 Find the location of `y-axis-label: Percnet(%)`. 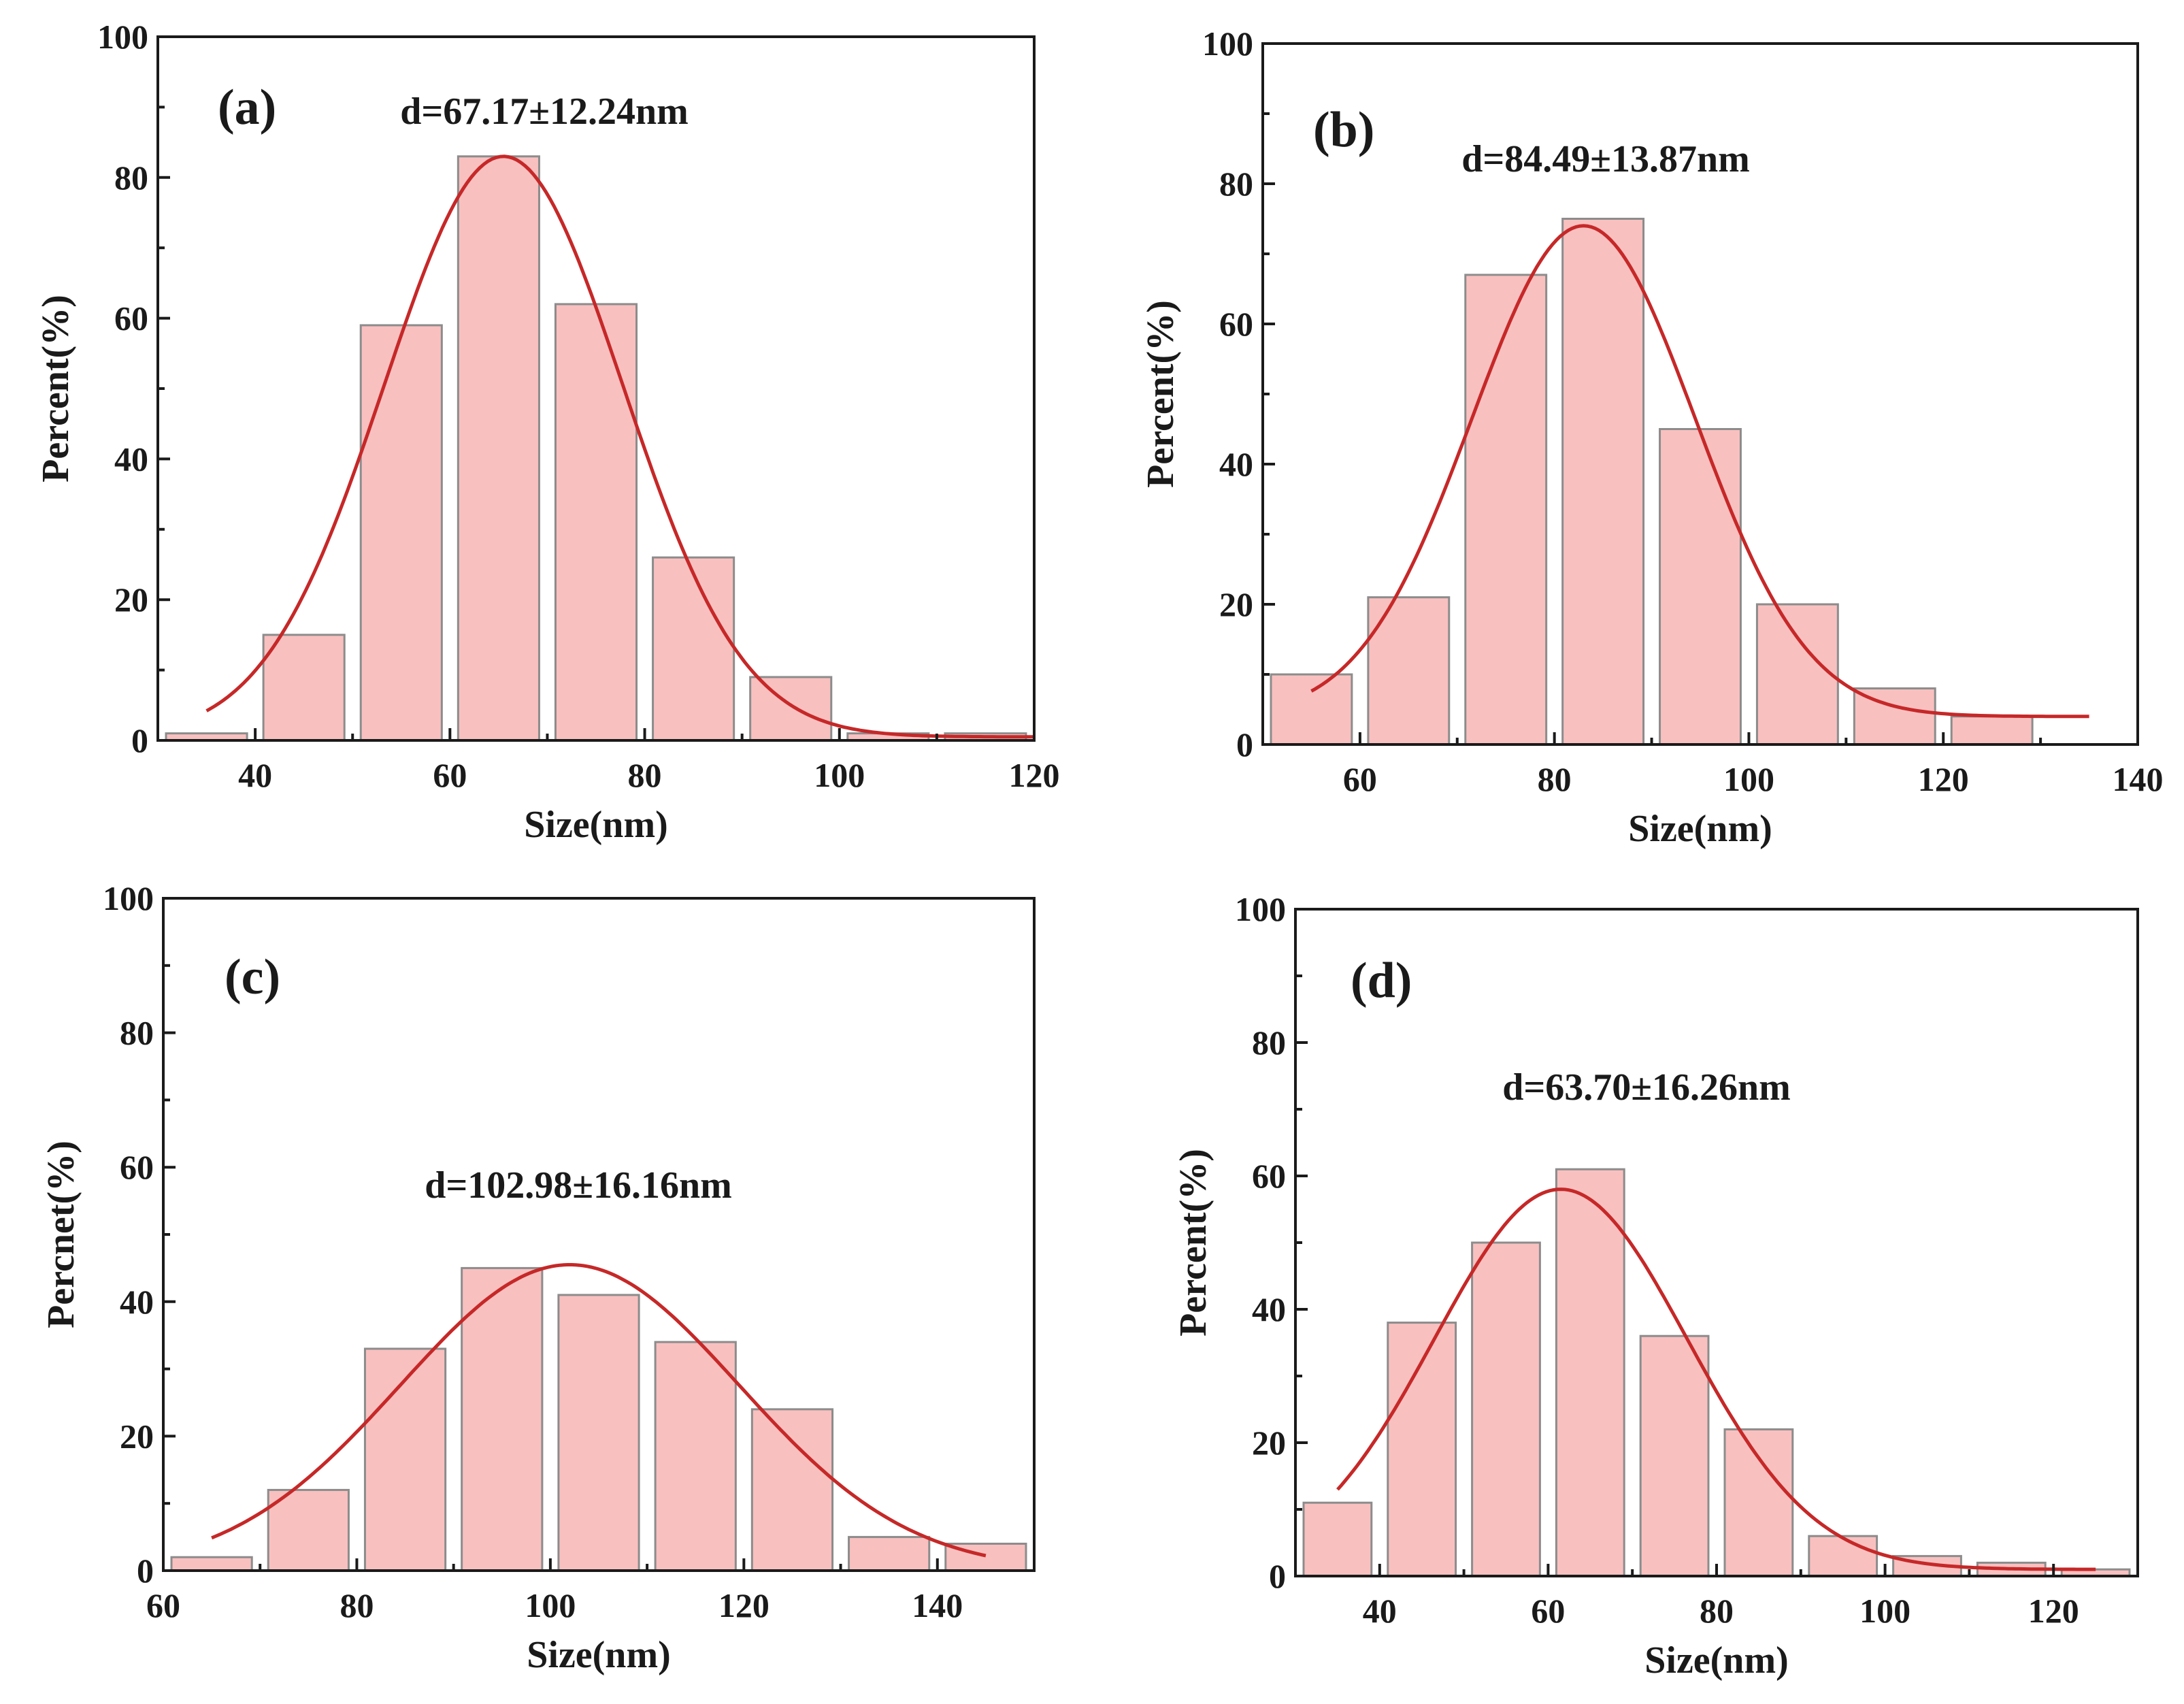

y-axis-label: Percnet(%) is located at coordinates (61, 1234).